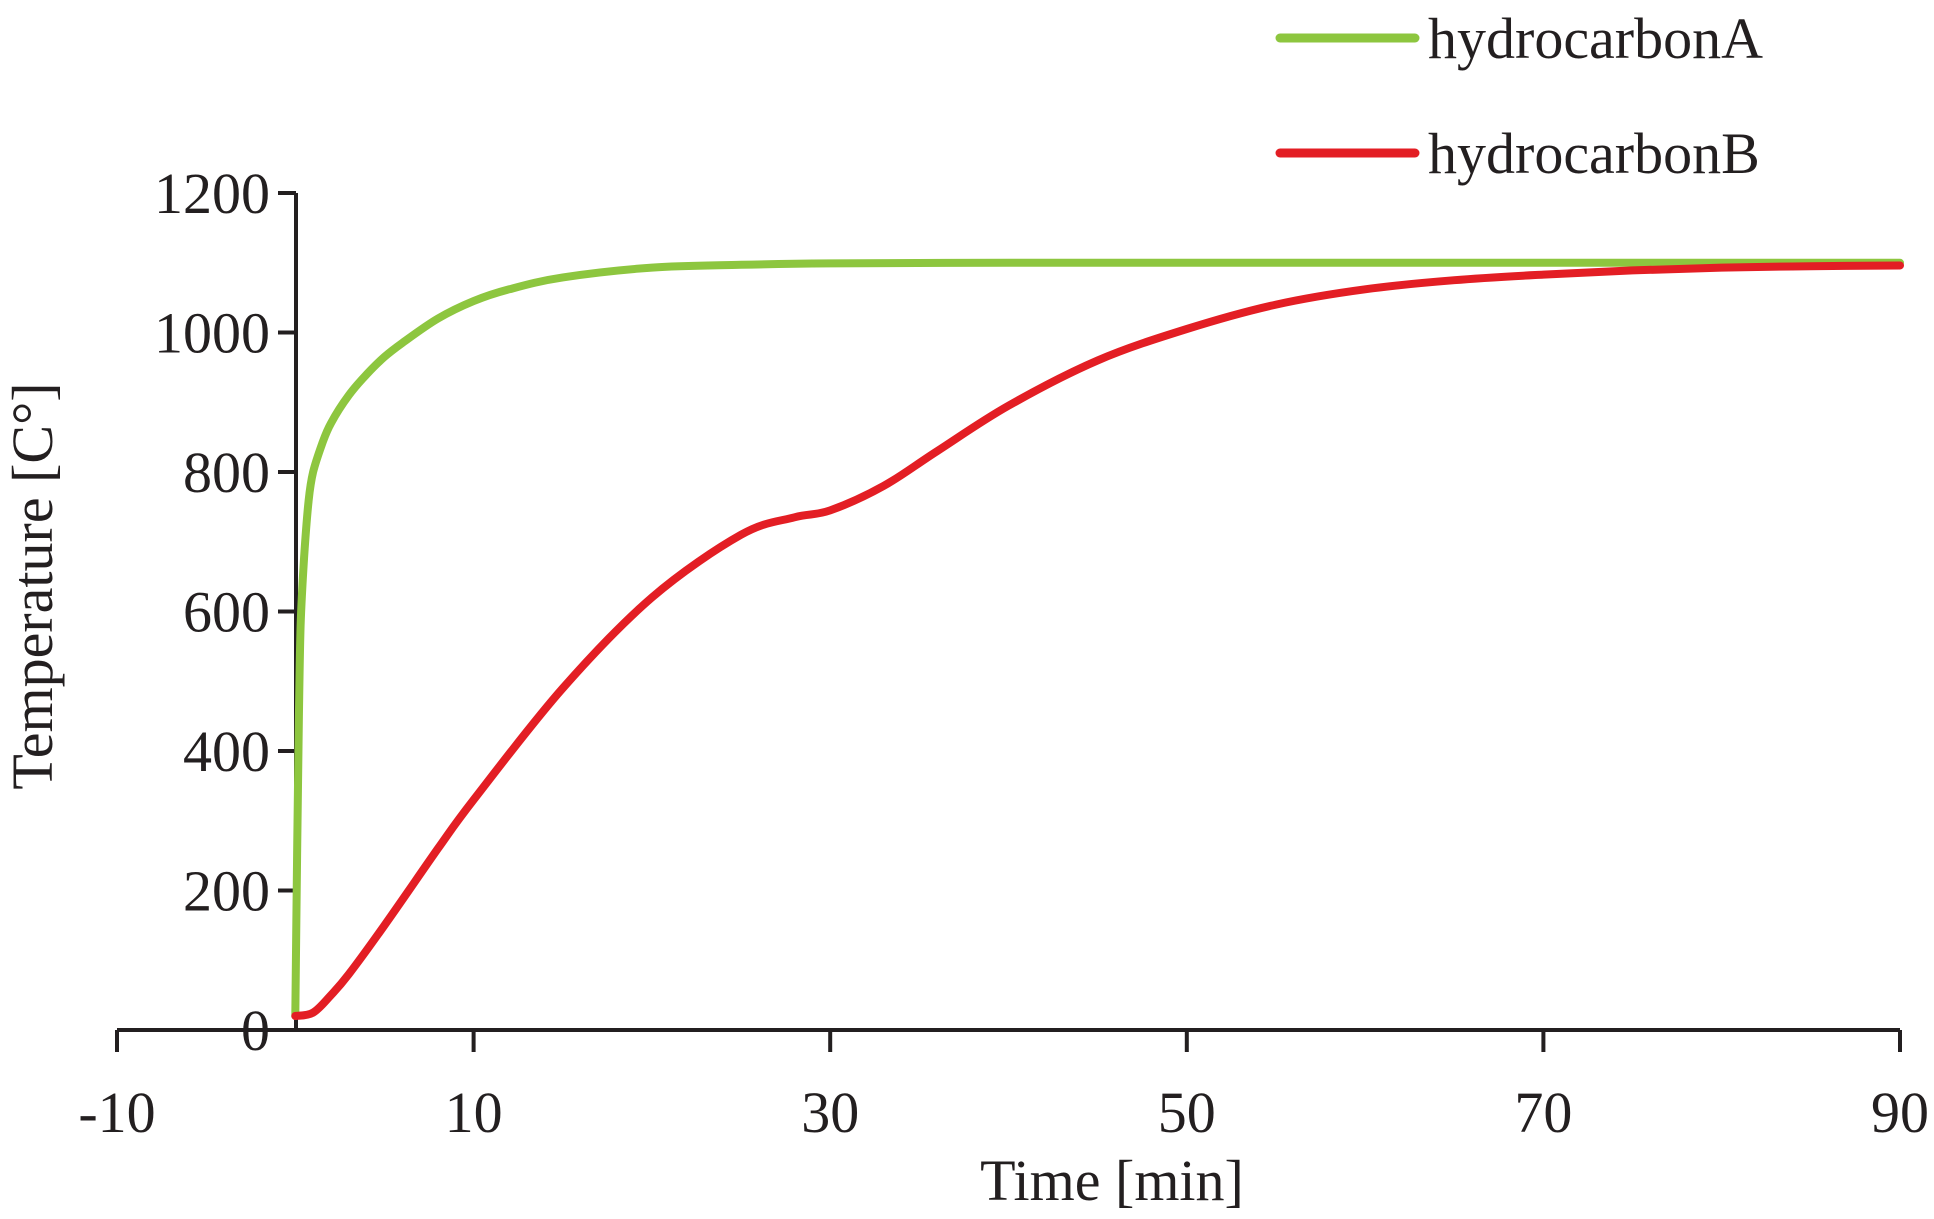 The image size is (1934, 1219). Describe the element at coordinates (1595, 38) in the screenshot. I see `legend-label-hydrocarbonA: hydrocarbonA` at that location.